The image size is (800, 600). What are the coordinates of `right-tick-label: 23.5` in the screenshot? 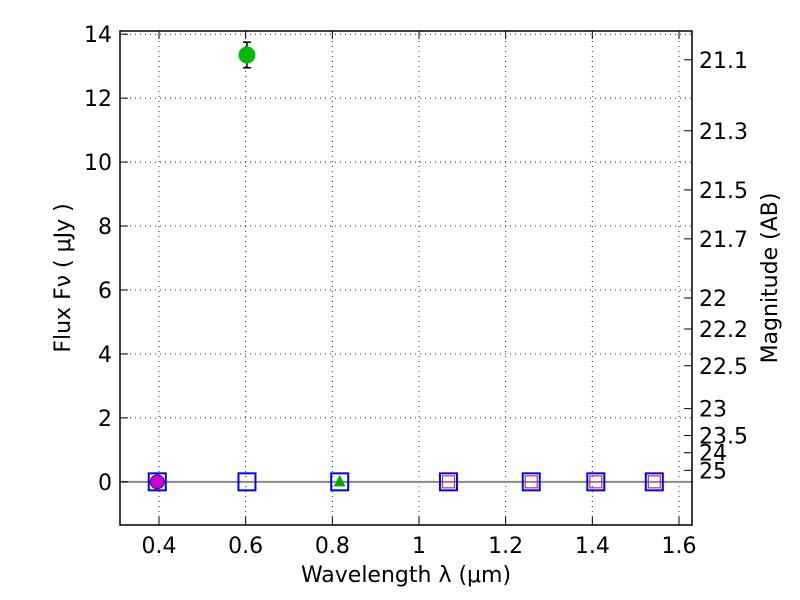 It's located at (723, 436).